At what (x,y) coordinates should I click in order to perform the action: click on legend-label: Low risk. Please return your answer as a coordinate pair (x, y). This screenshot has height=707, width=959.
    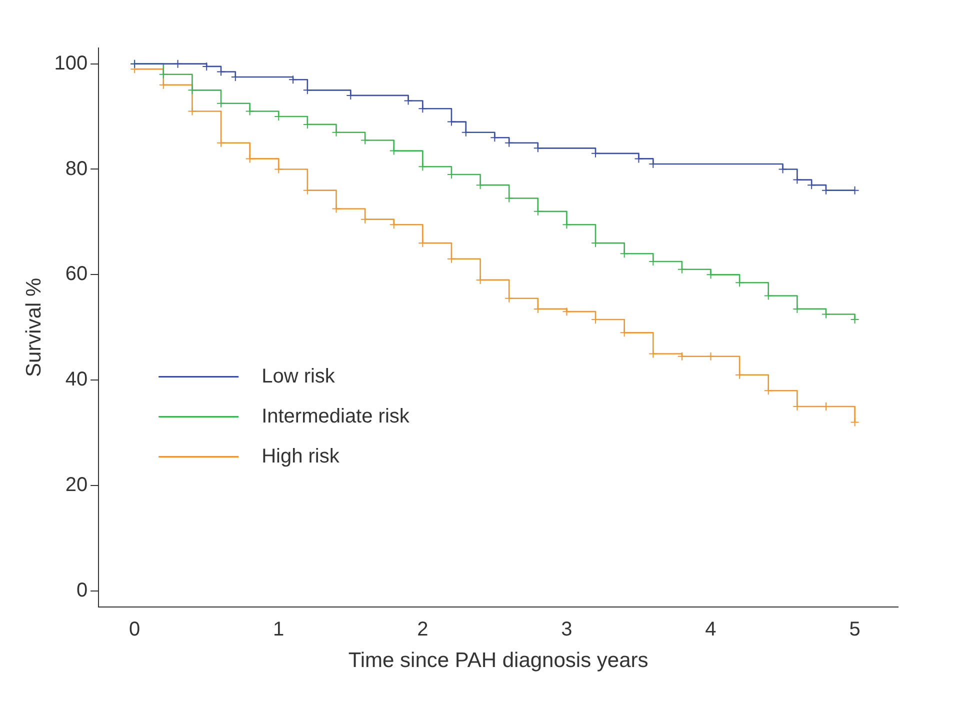
    Looking at the image, I should click on (299, 376).